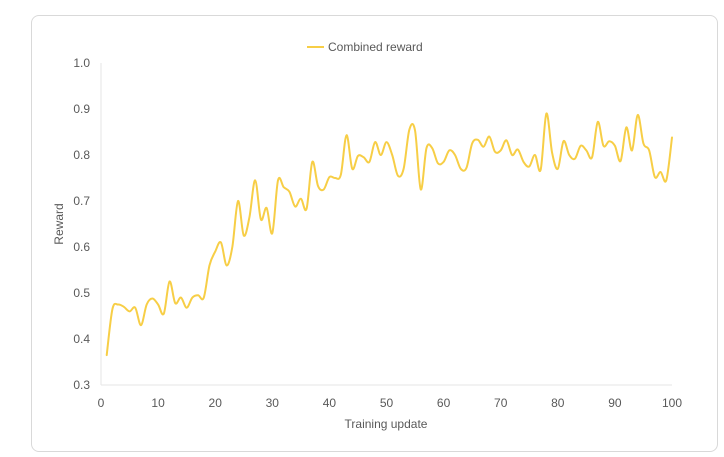 This screenshot has height=457, width=724. What do you see at coordinates (216, 403) in the screenshot?
I see `x-tick-label: 20` at bounding box center [216, 403].